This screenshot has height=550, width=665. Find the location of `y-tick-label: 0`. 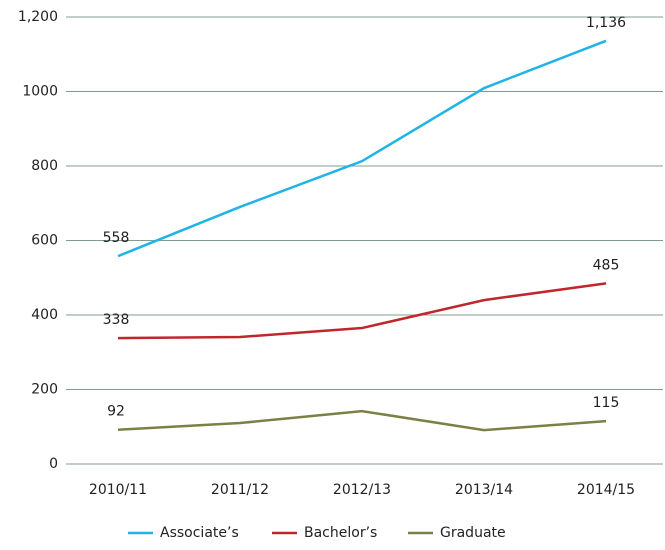

y-tick-label: 0 is located at coordinates (53, 464).